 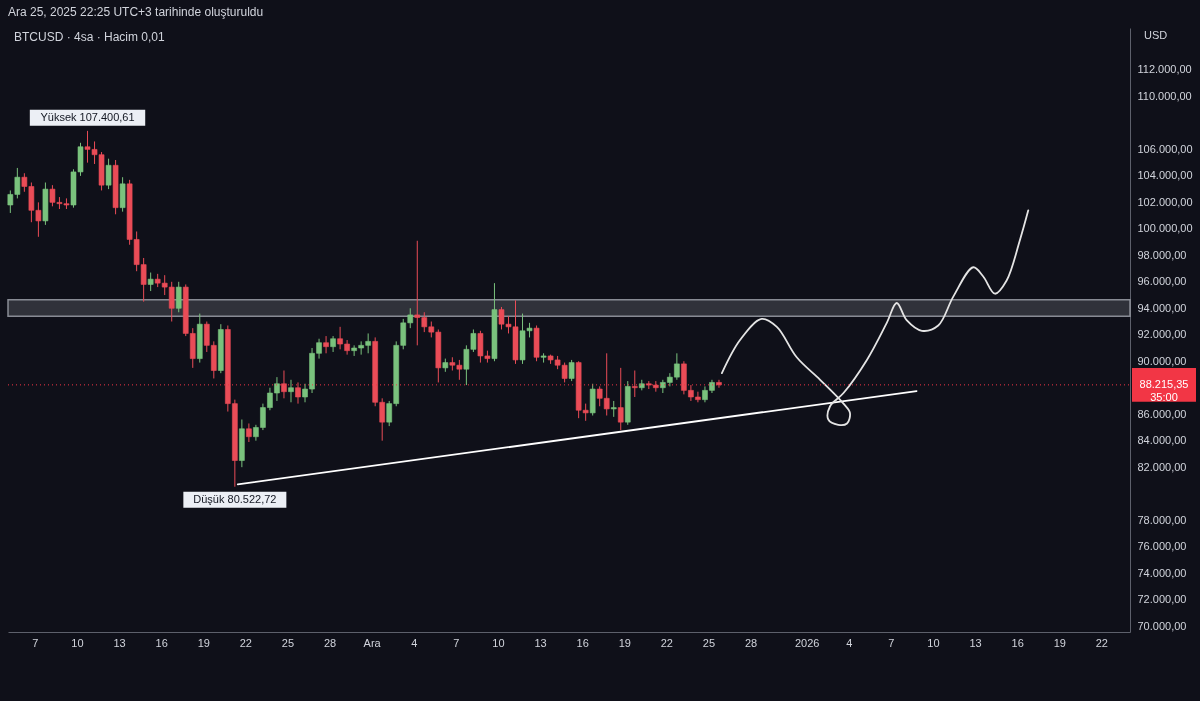 I want to click on y-tick-label: 70.000,00, so click(x=1162, y=625).